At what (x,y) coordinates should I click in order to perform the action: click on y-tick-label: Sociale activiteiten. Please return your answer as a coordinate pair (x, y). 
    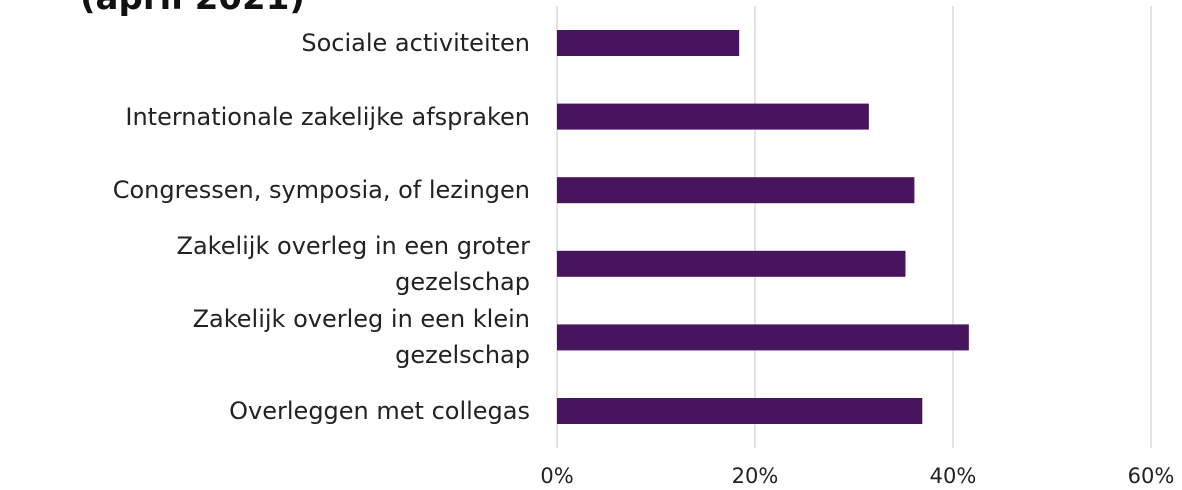
    Looking at the image, I should click on (415, 43).